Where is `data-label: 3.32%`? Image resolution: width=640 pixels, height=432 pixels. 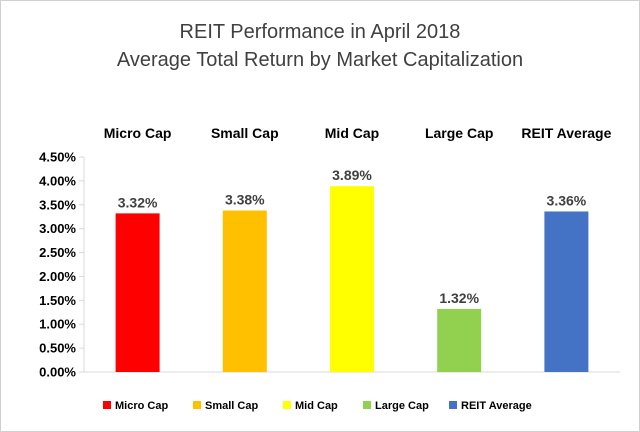 data-label: 3.32% is located at coordinates (138, 202).